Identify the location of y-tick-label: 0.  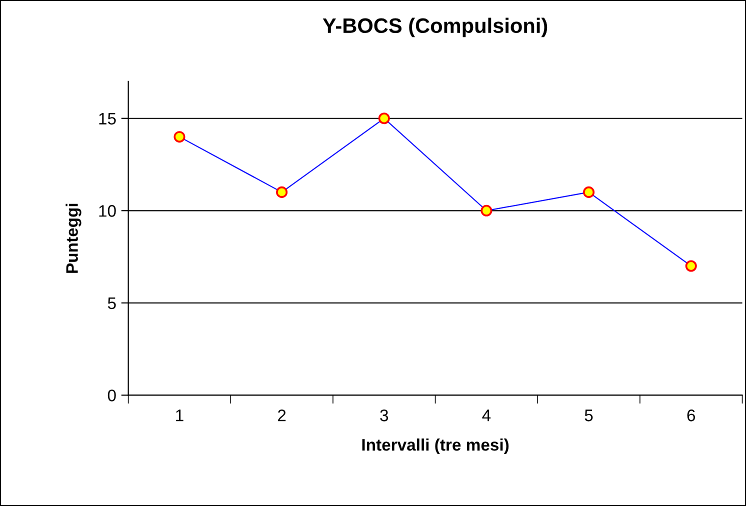
(112, 396).